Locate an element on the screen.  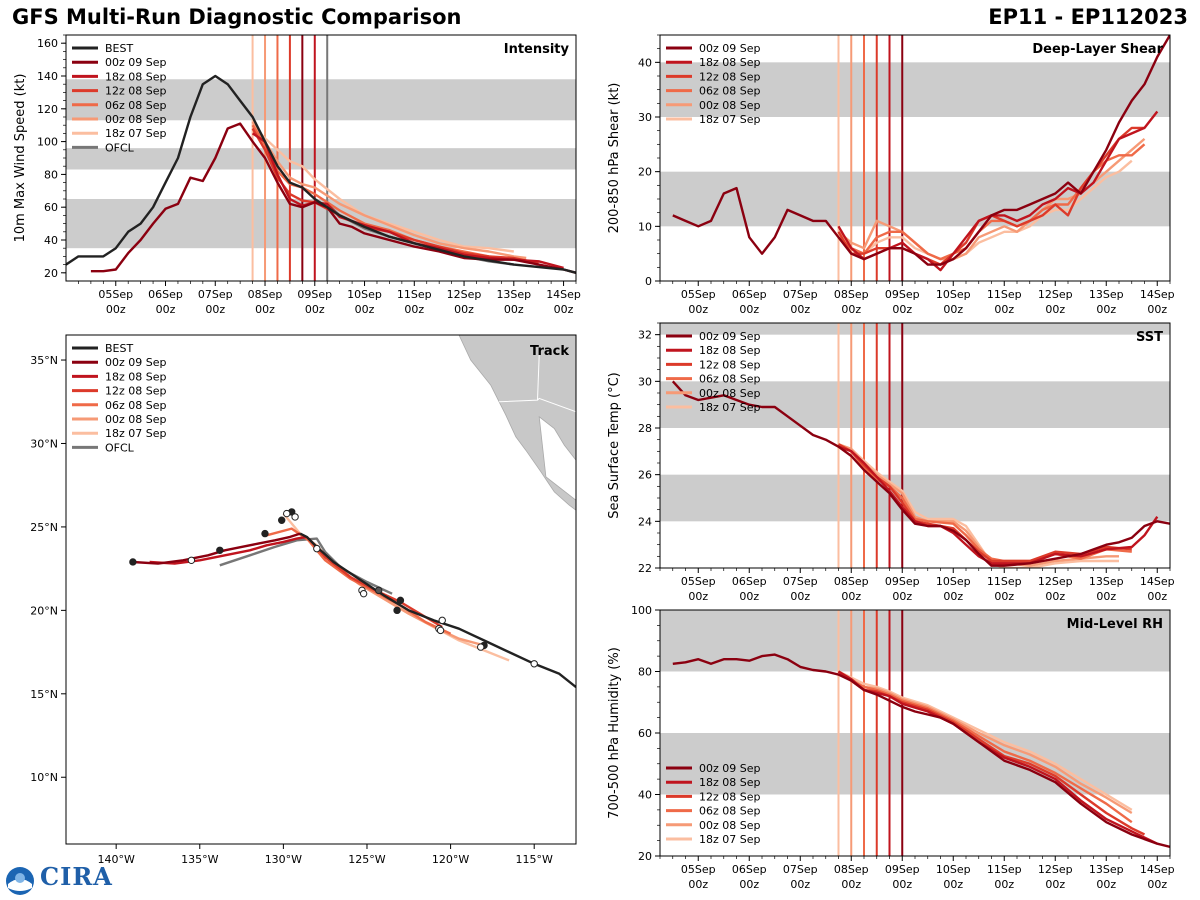
shear-series-18z-07-sep is located at coordinates (985, 210).